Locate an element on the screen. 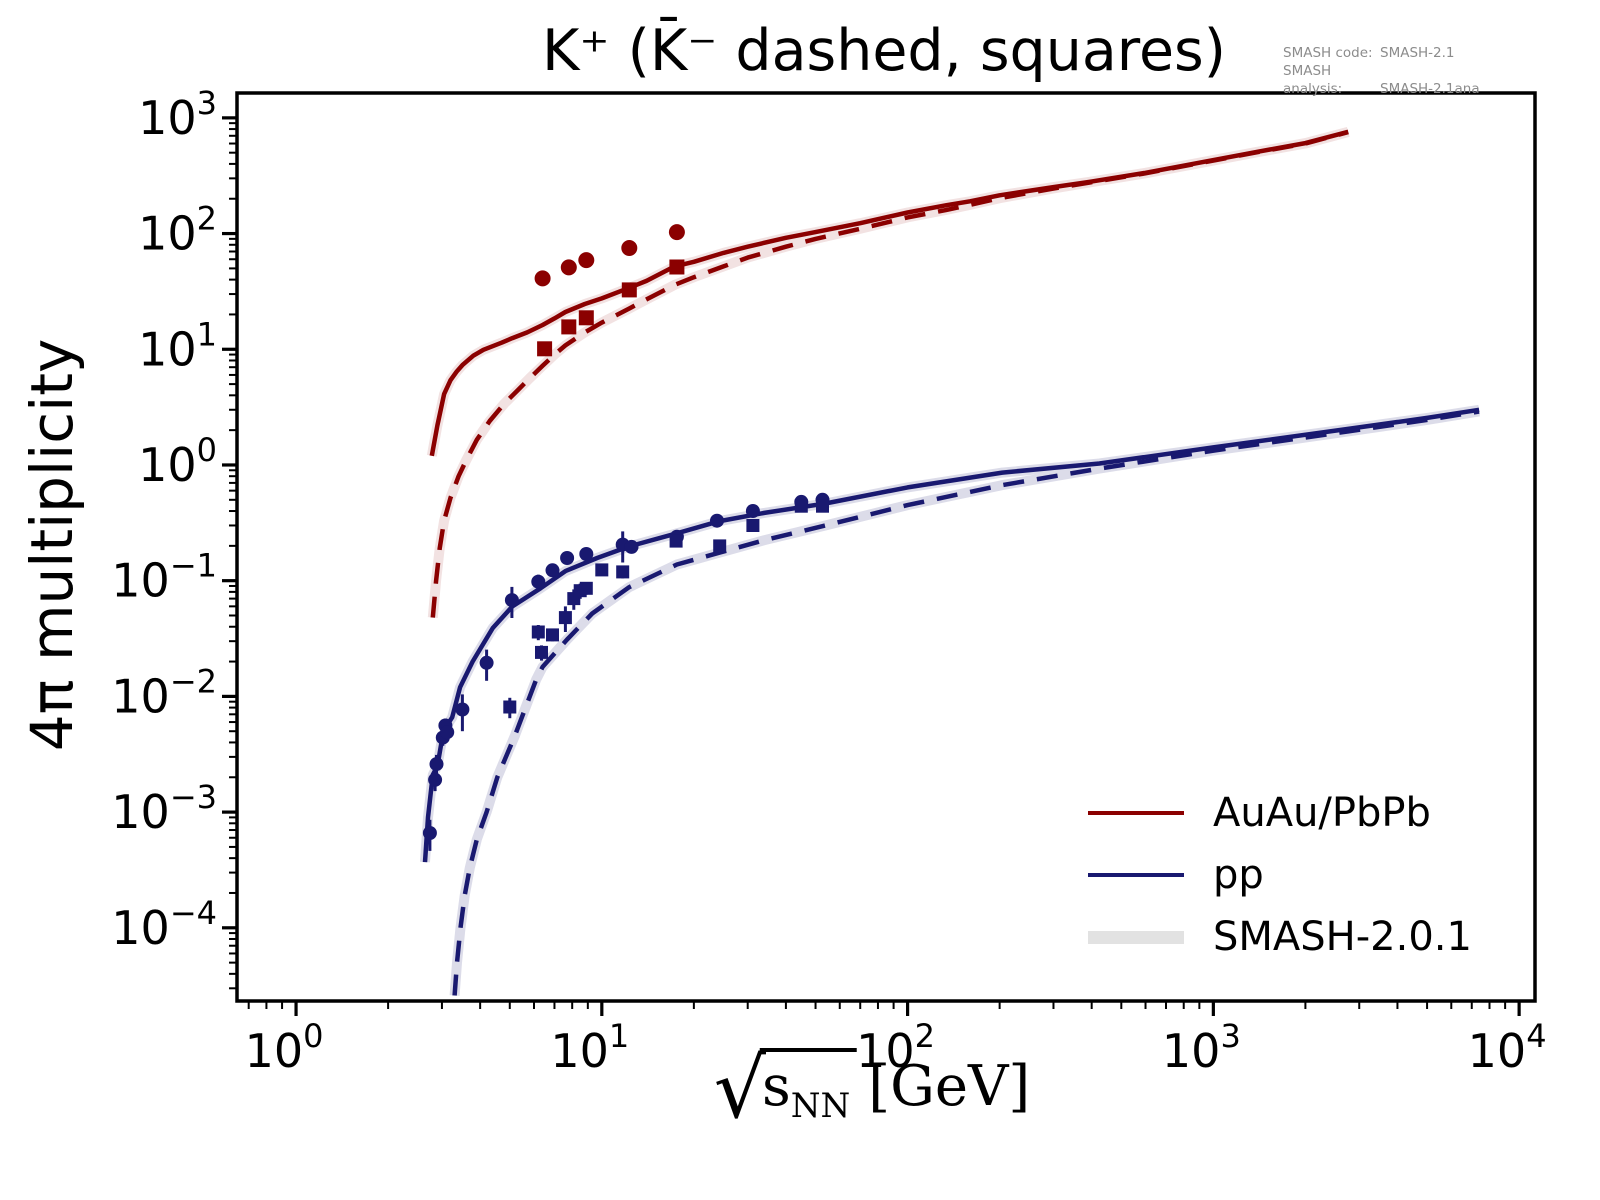  smash-version-annotation: SMASH code: SMASH-2.1 SMASH analysis is located at coordinates (1381, 71).